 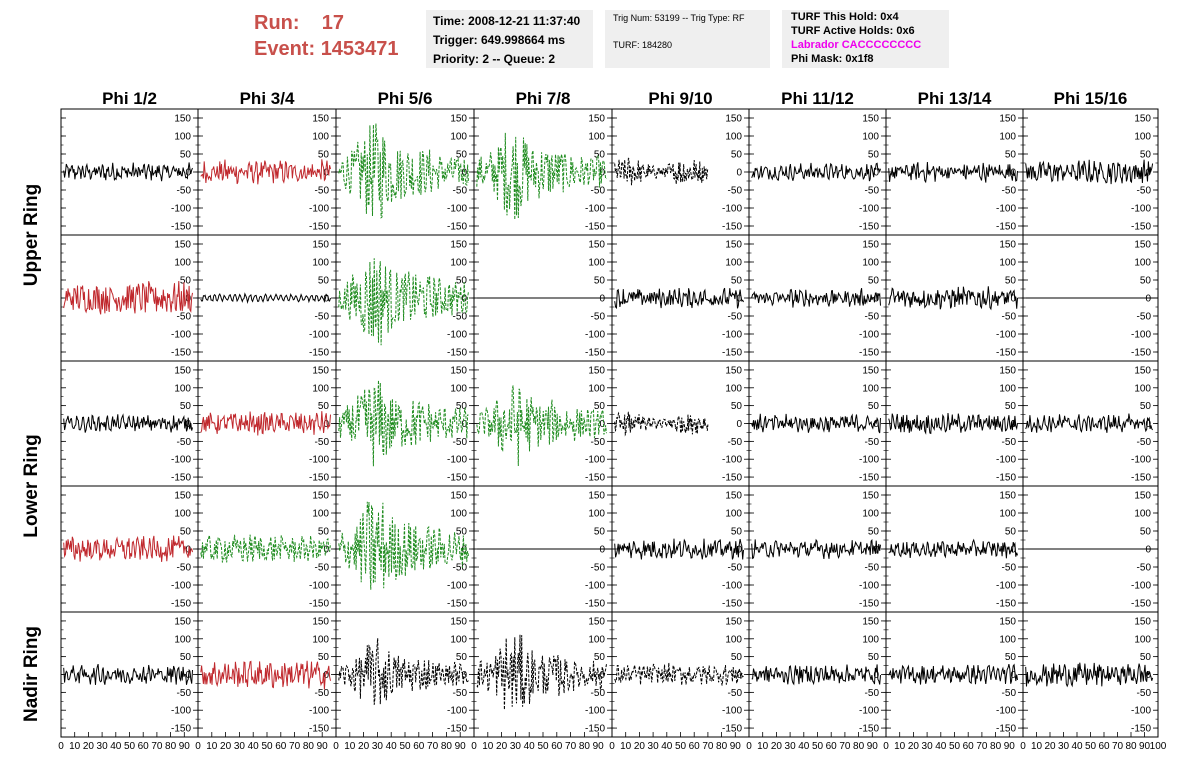 I want to click on column-header: Phi 9/10, so click(x=680, y=98).